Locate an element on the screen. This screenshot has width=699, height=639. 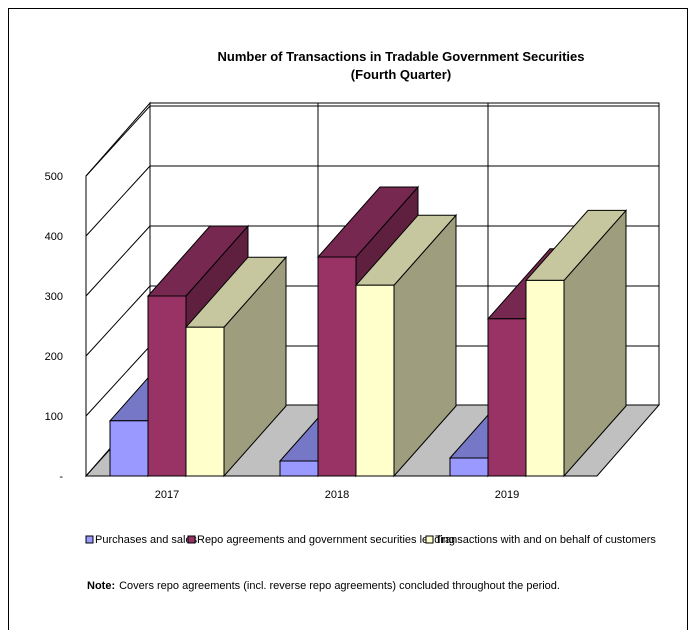
y-tick-label: 100 is located at coordinates (54, 417).